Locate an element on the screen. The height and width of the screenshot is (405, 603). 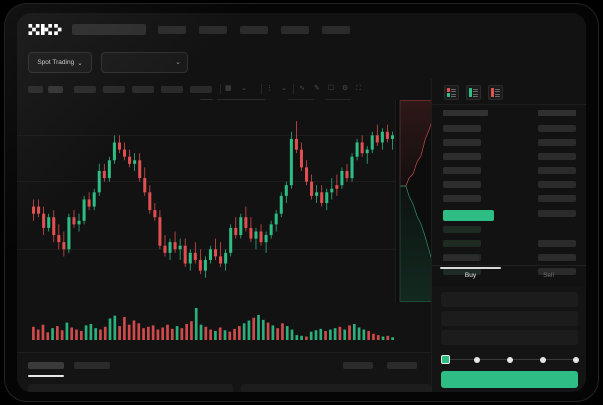
amount-slider-handle is located at coordinates (445, 359).